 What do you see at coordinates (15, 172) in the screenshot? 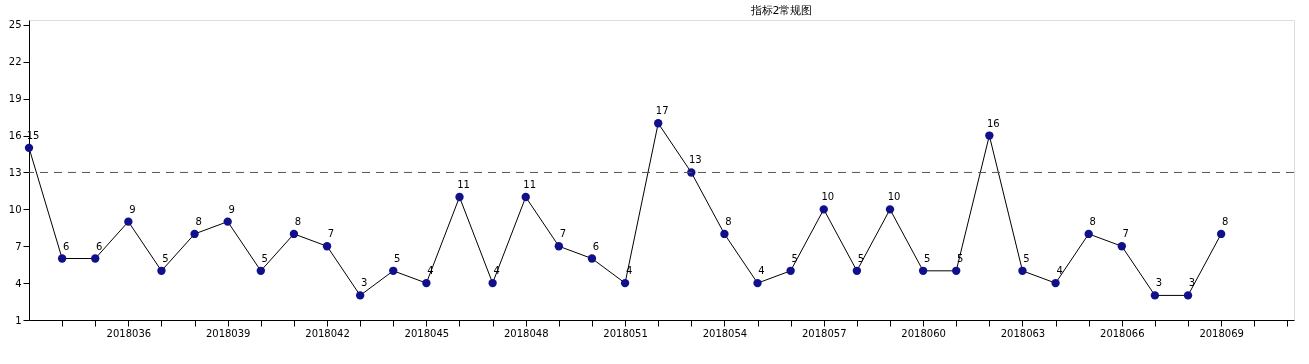
I see `y-tick-label: 13` at bounding box center [15, 172].